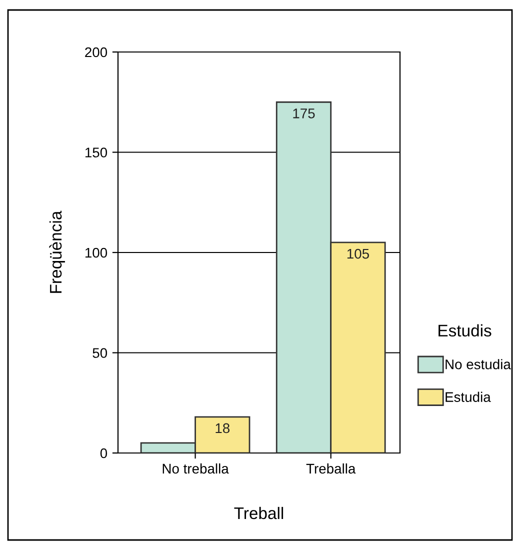 This screenshot has height=550, width=521. Describe the element at coordinates (57, 251) in the screenshot. I see `y-axis-title: Freqüència` at that location.